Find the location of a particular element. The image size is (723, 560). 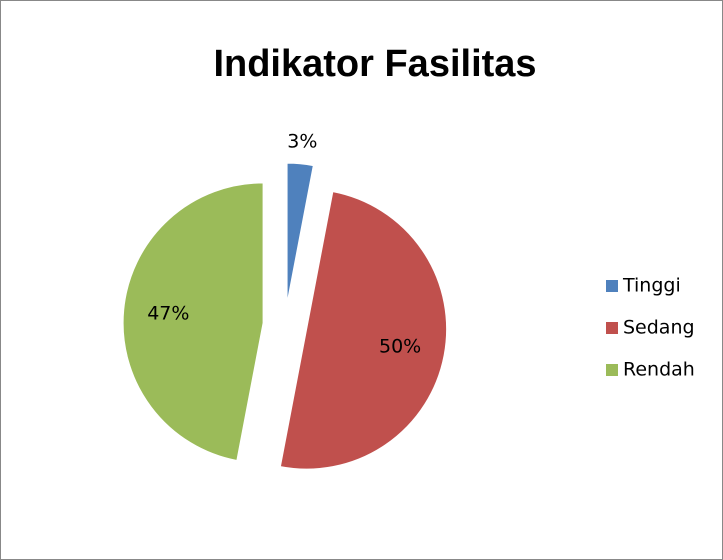

legend-label: Rendah is located at coordinates (659, 370).